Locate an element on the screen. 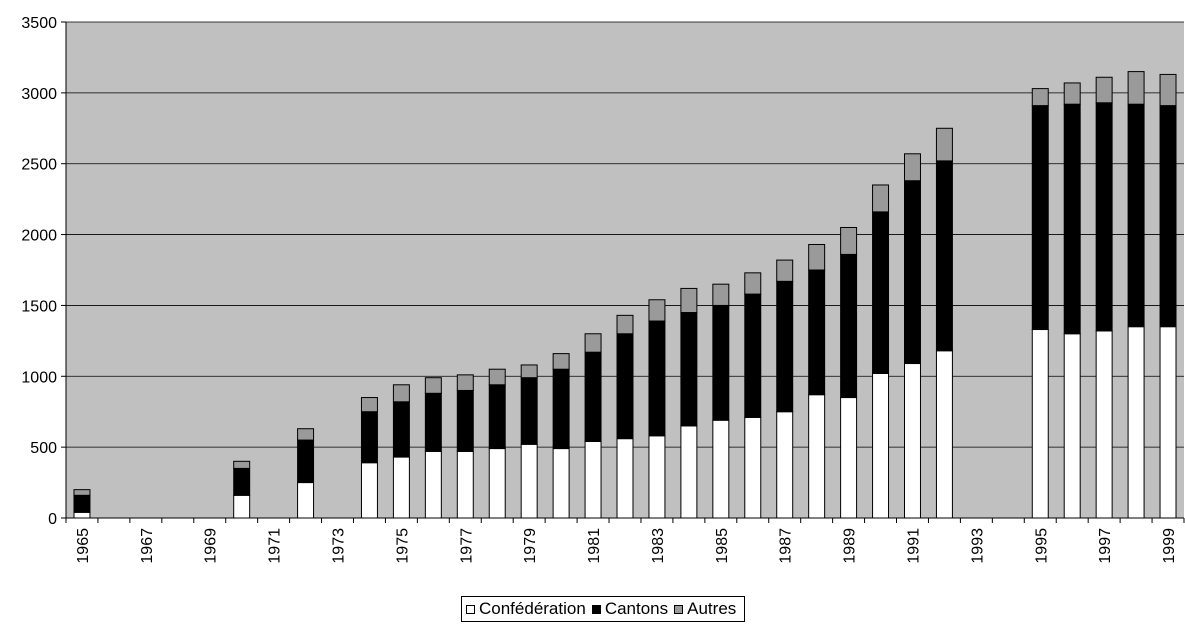  bar-segment-autres-1965 is located at coordinates (82, 492).